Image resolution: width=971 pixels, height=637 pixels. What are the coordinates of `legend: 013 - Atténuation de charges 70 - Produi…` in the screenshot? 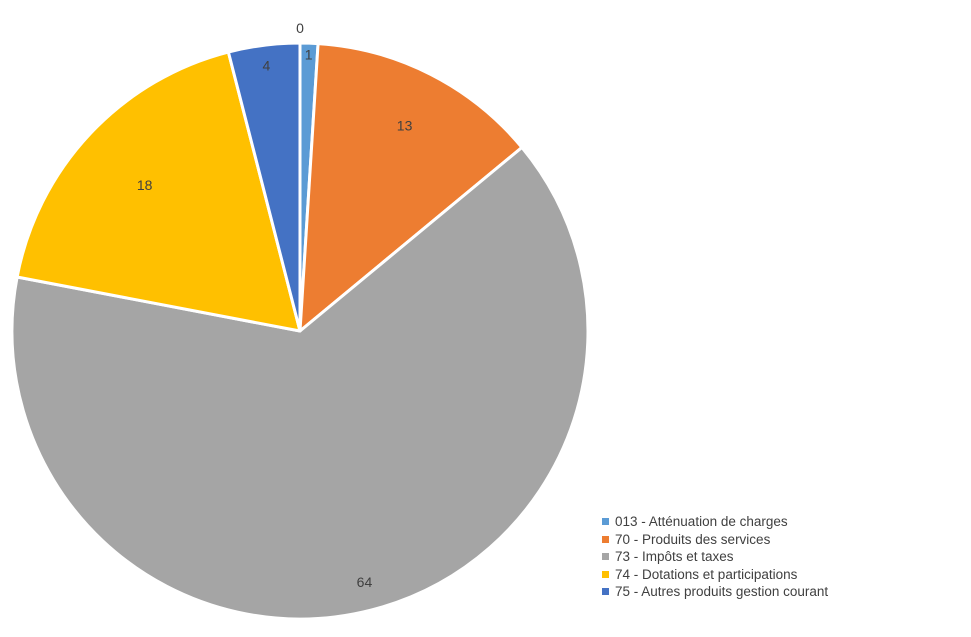 It's located at (715, 557).